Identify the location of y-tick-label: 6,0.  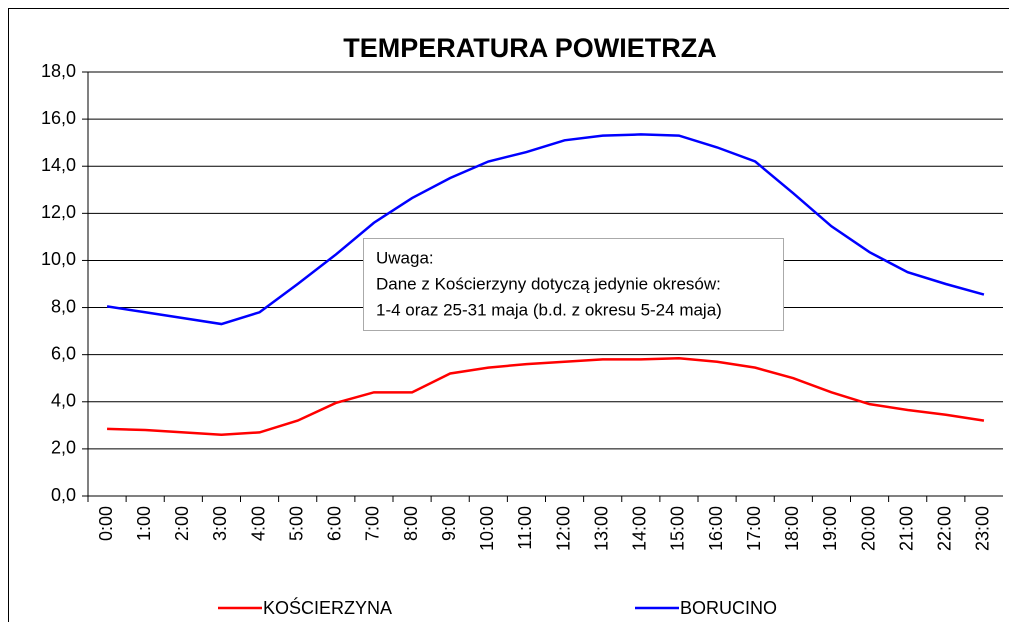
(63, 353).